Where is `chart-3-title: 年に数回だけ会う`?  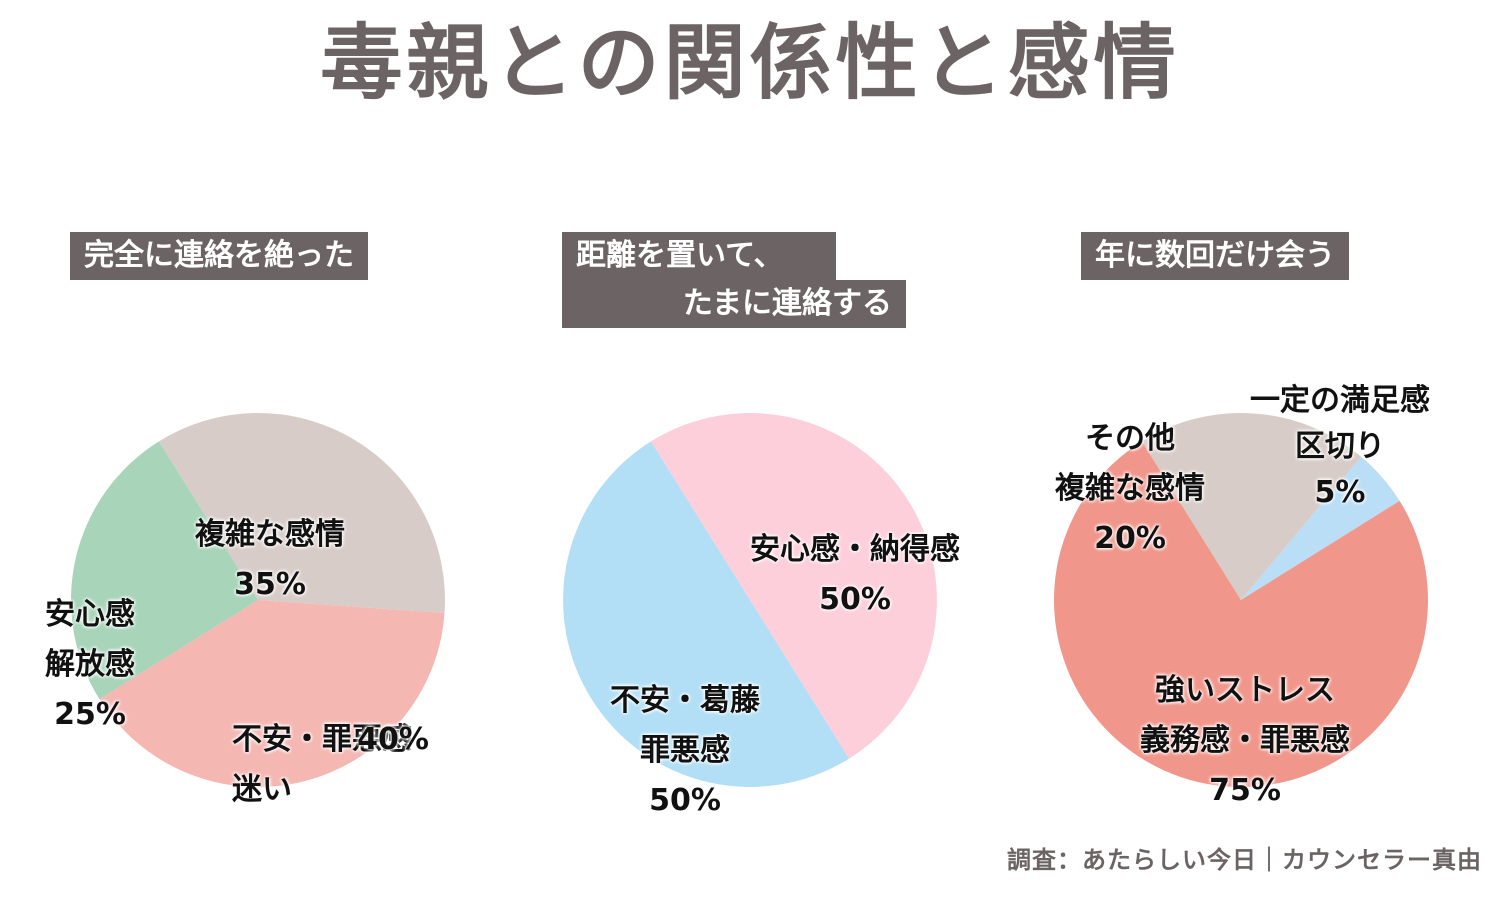 chart-3-title: 年に数回だけ会う is located at coordinates (1215, 256).